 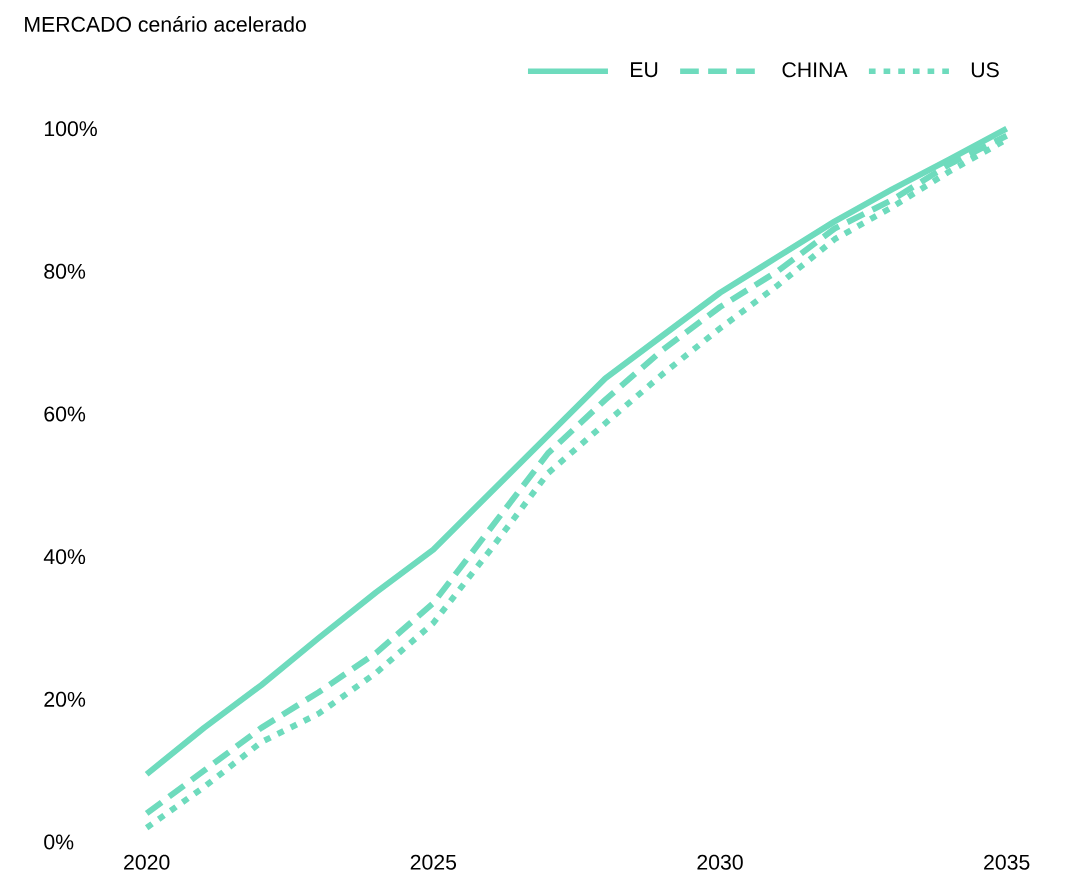 What do you see at coordinates (65, 414) in the screenshot?
I see `y-tick-label: 60%` at bounding box center [65, 414].